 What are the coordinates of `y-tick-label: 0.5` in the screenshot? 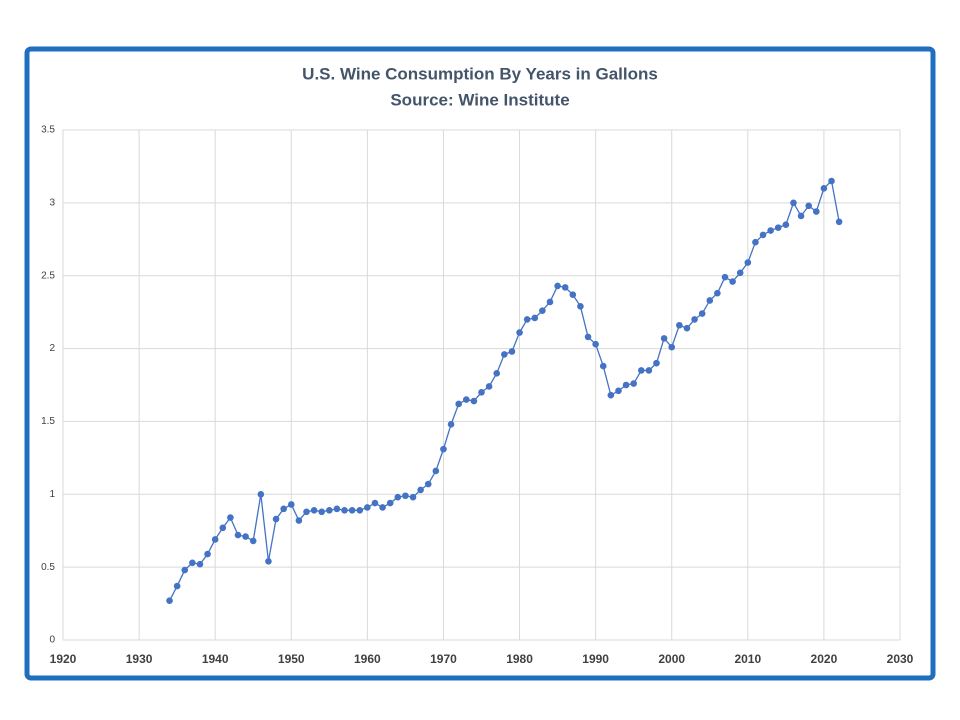 It's located at (48, 567).